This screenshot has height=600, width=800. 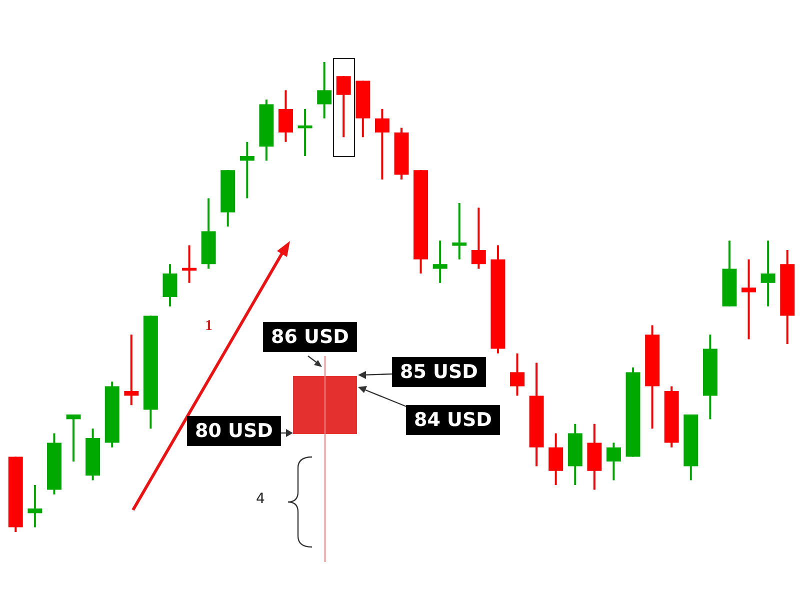 I want to click on annotation: 1, so click(x=208, y=326).